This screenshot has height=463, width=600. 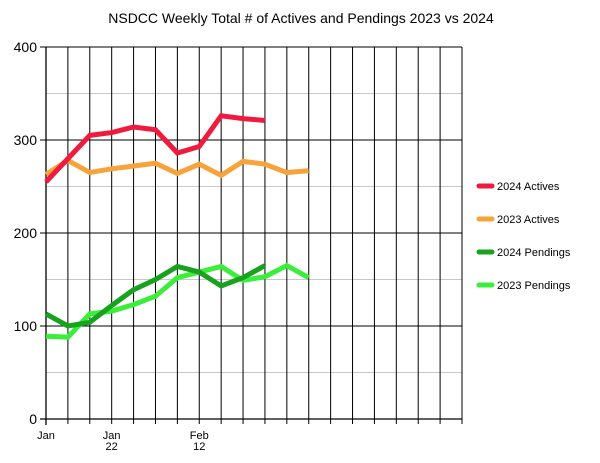 I want to click on series-line-2024-pendings, so click(x=155, y=296).